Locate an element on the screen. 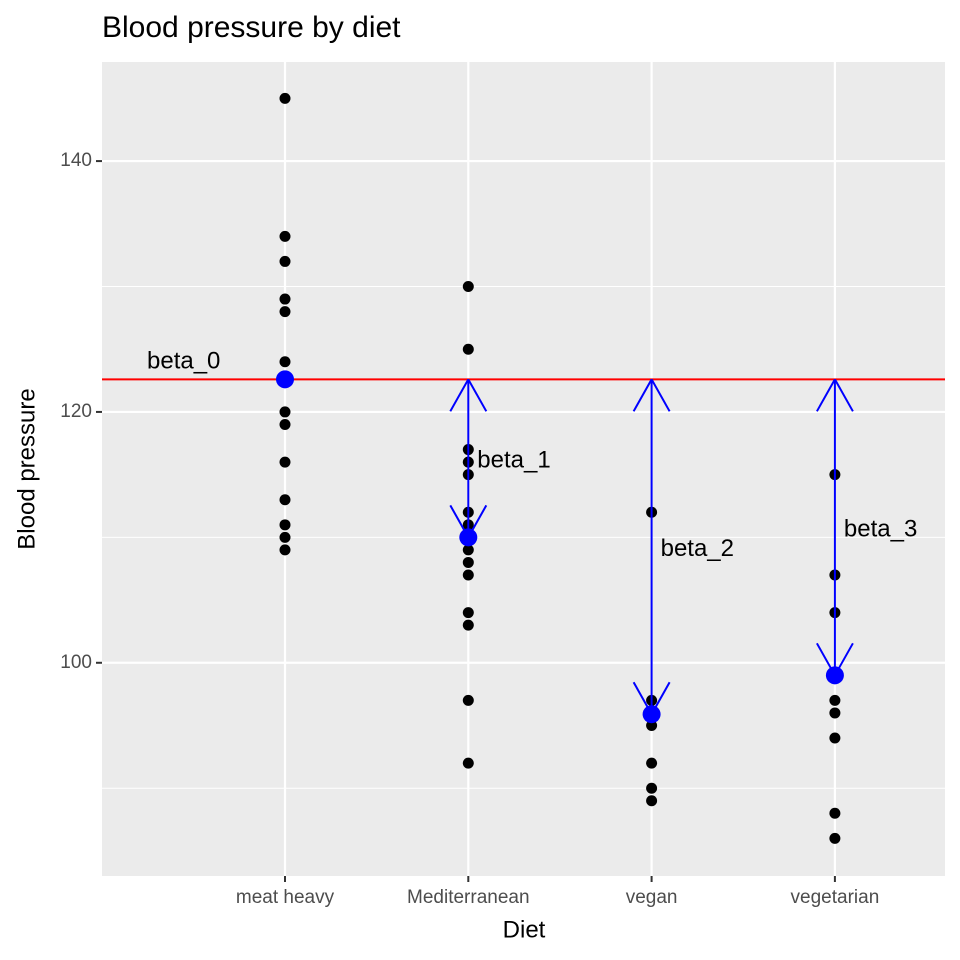  y-tick-label: 140 is located at coordinates (76, 160).